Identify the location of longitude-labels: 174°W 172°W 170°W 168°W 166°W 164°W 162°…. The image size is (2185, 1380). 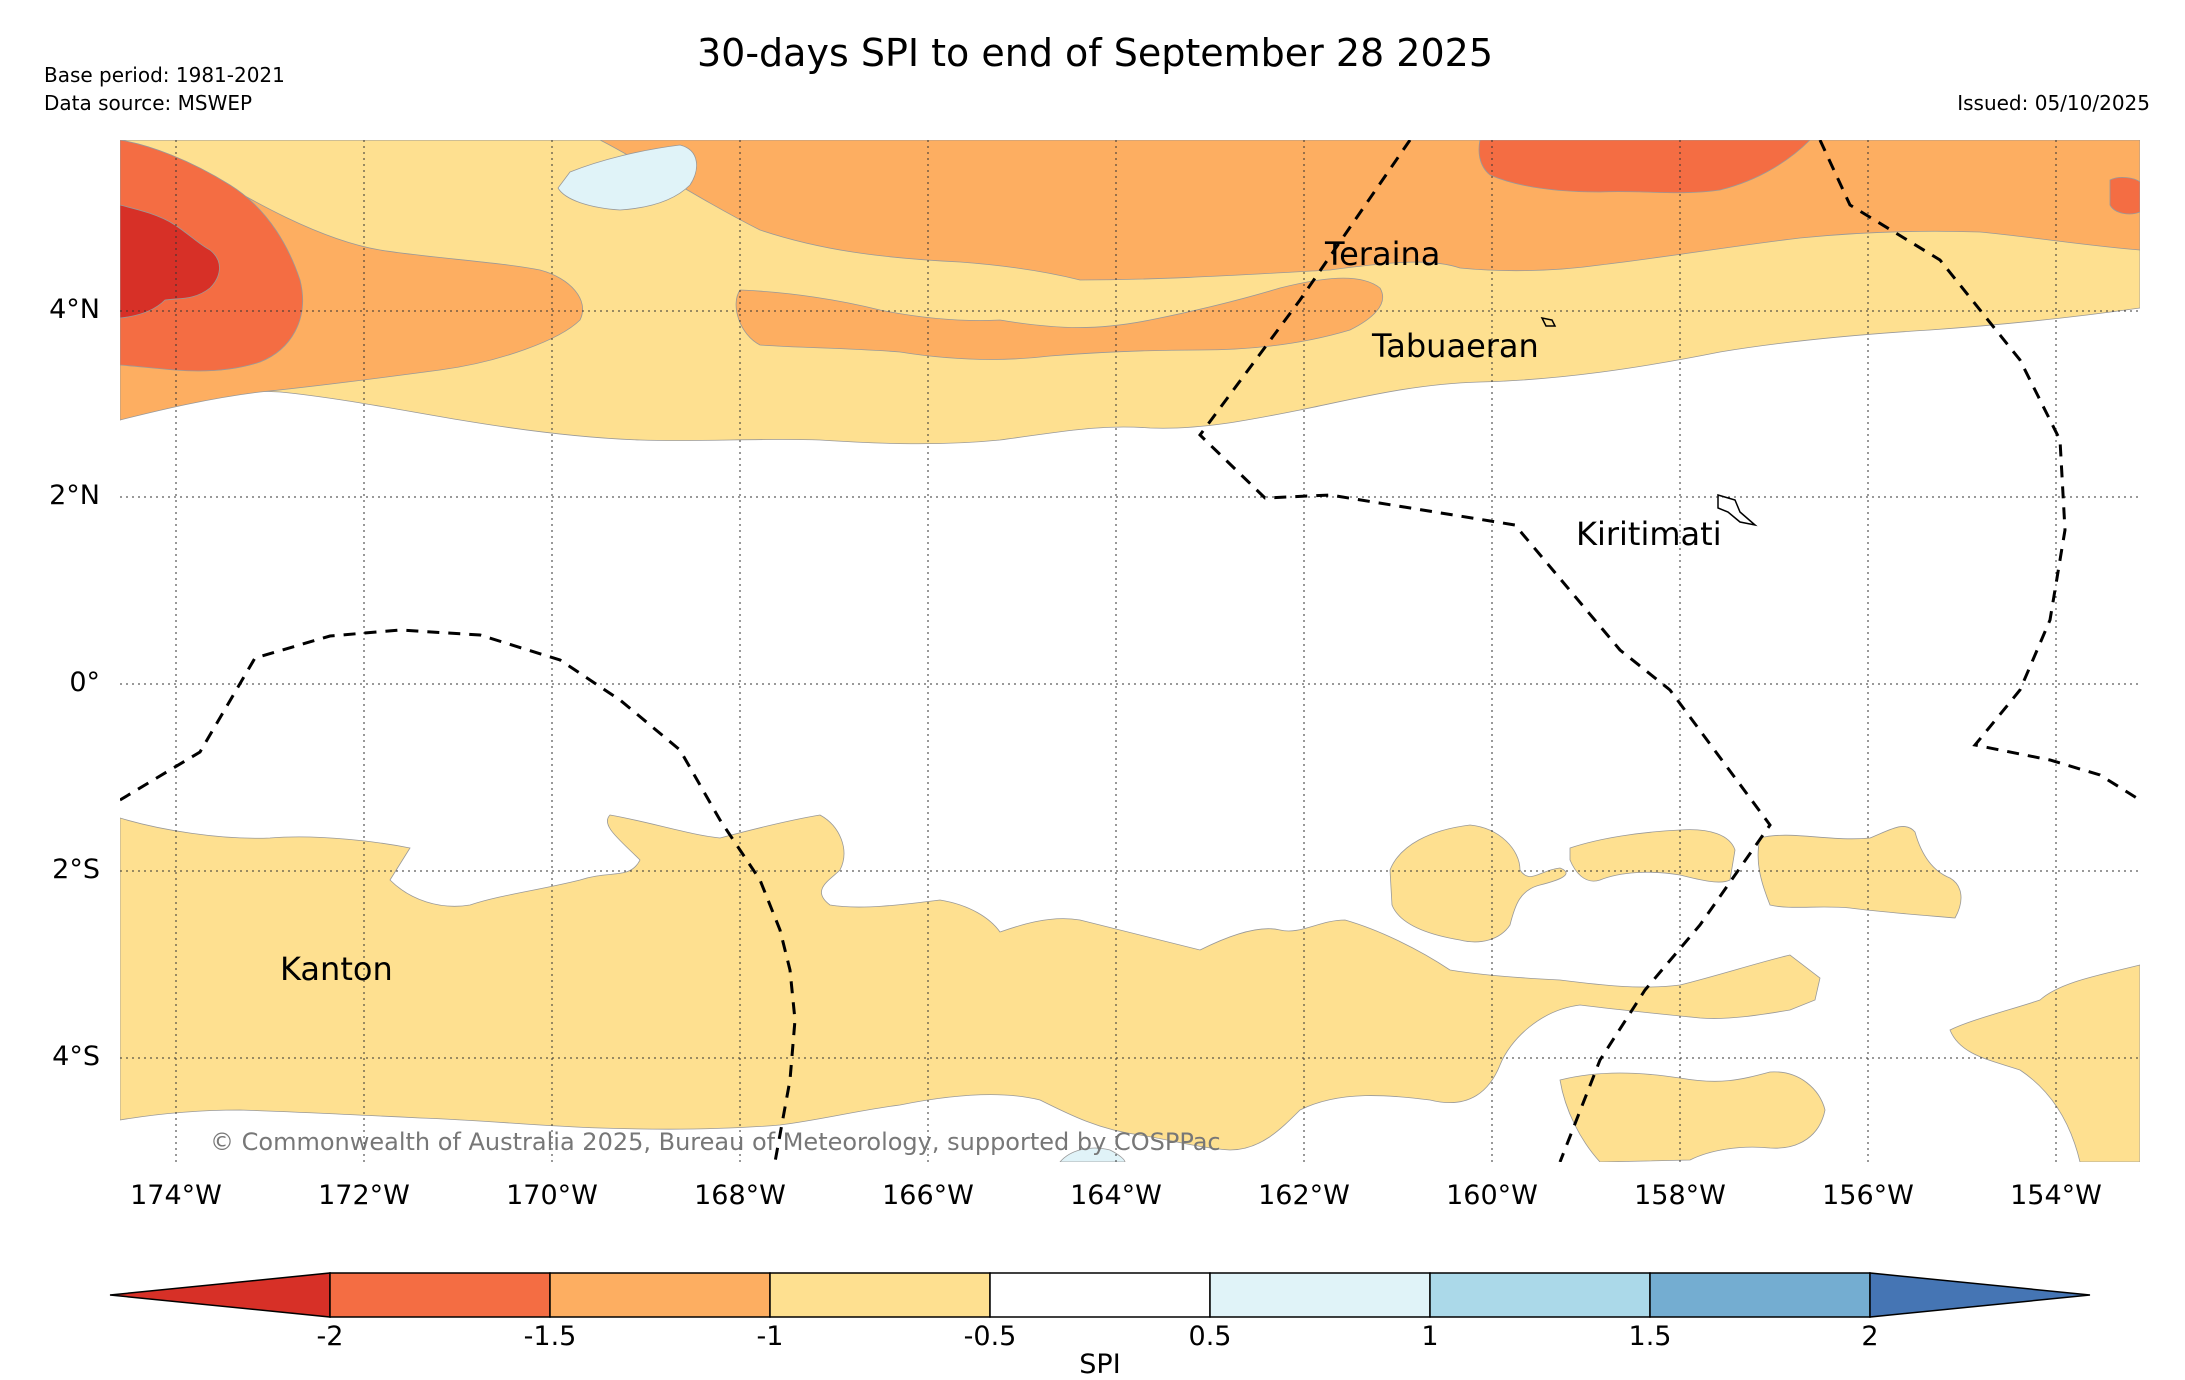
(1116, 1195).